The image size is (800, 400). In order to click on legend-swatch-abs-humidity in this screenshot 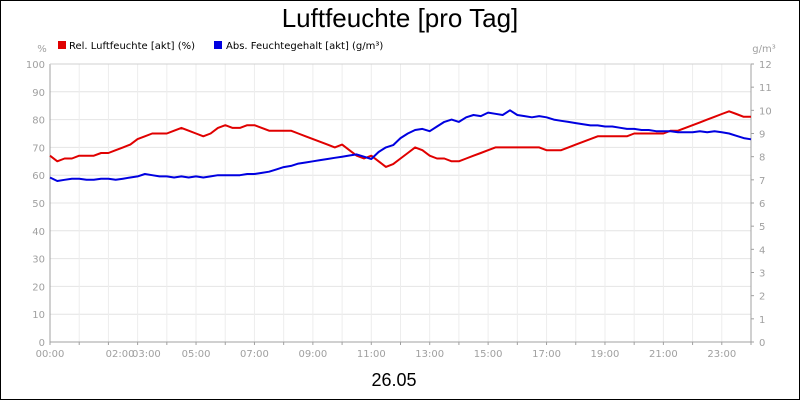, I will do `click(218, 45)`.